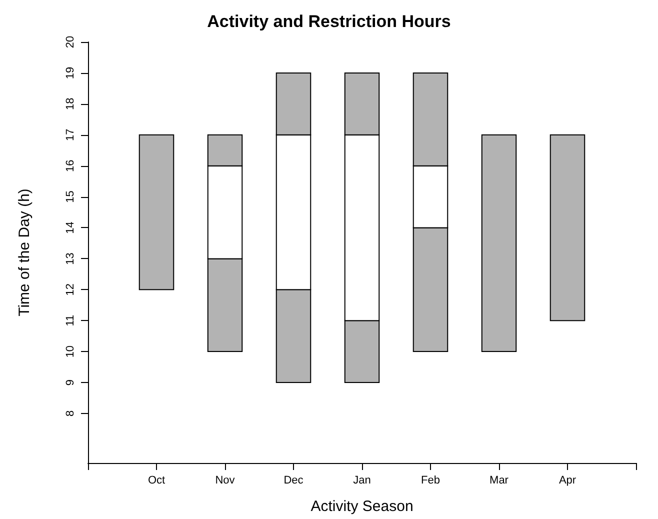  Describe the element at coordinates (70, 351) in the screenshot. I see `y-tick-label: 10` at that location.